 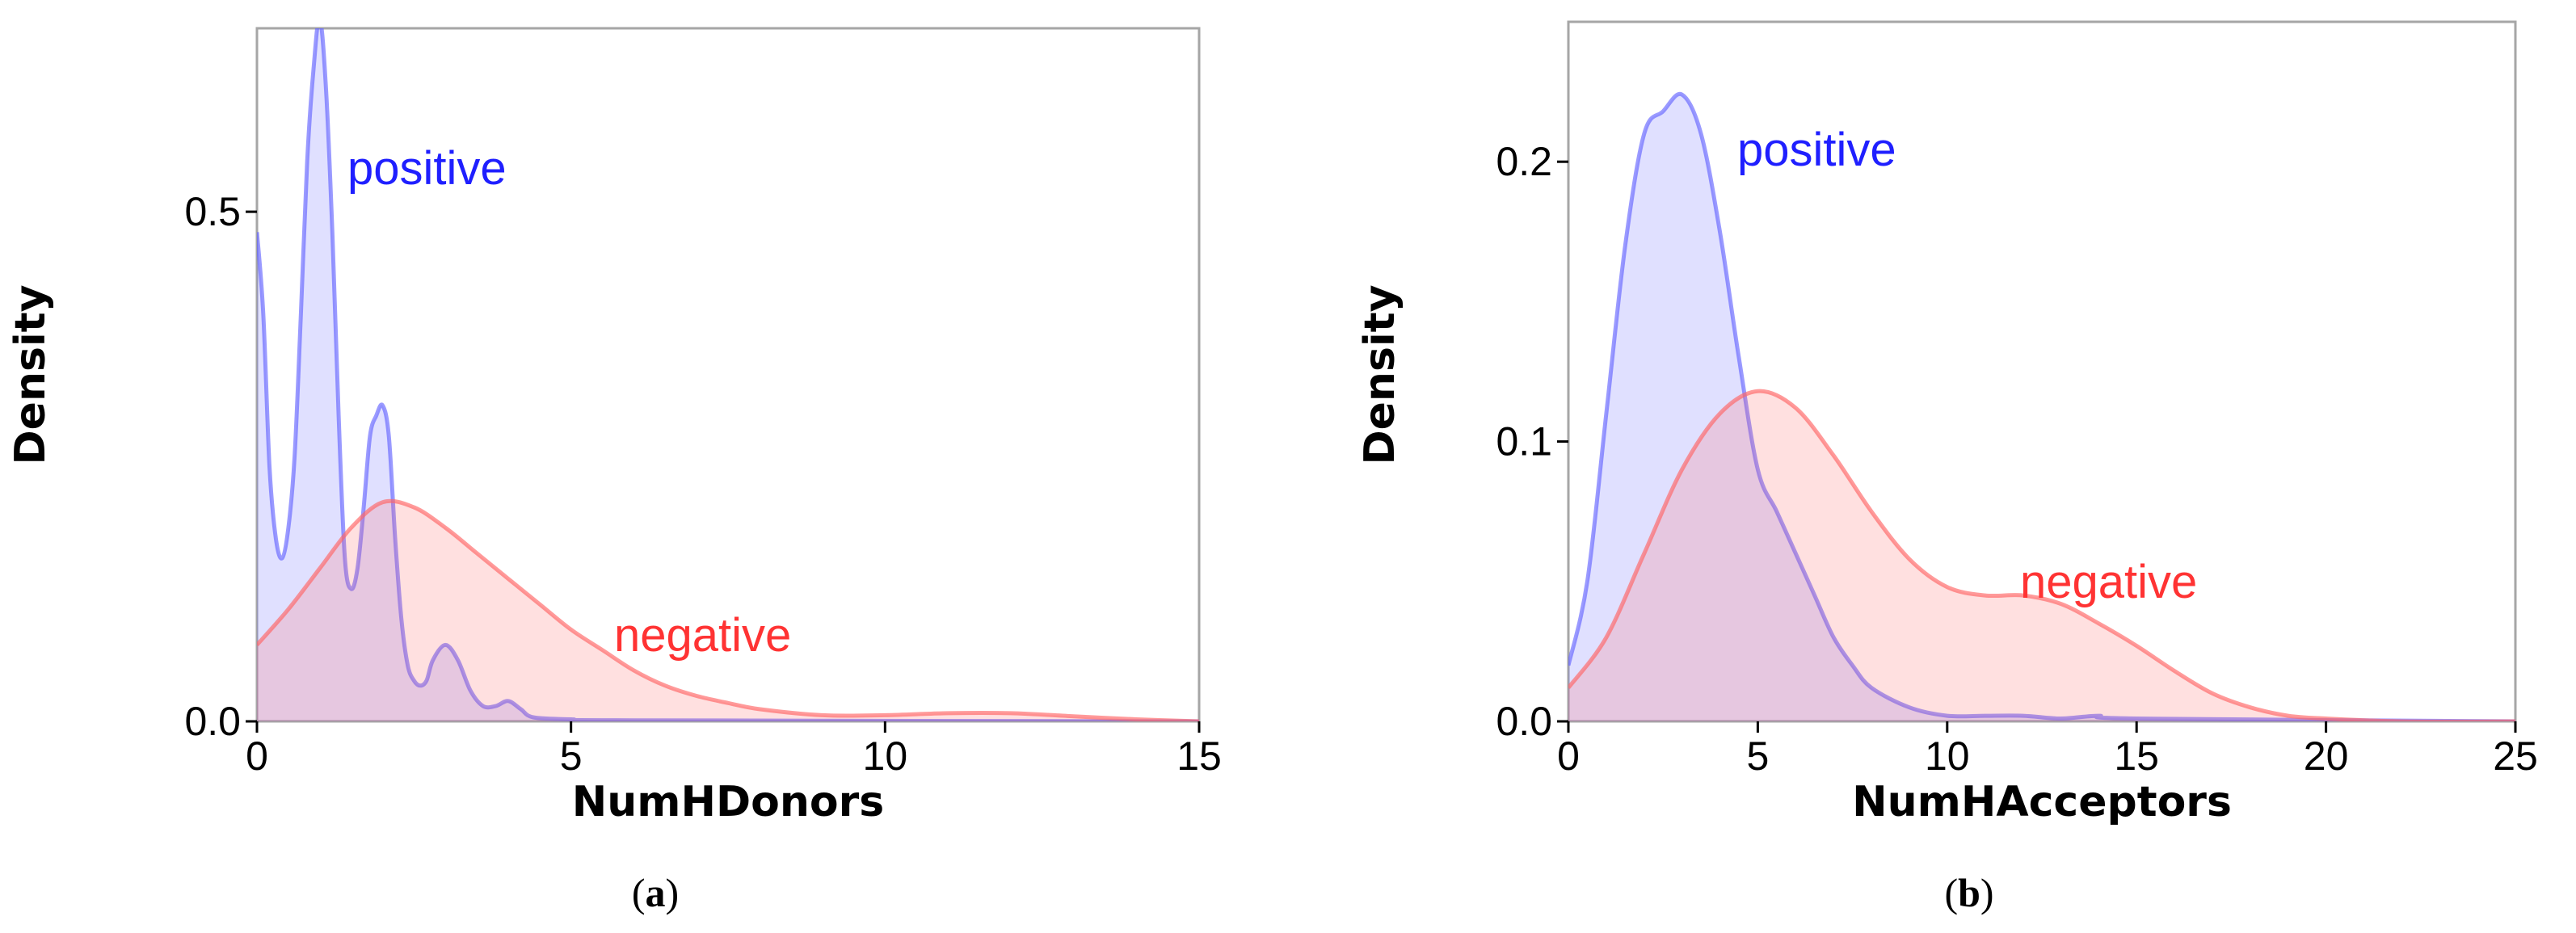 I want to click on x-axis-label: NumHDonors, so click(x=728, y=802).